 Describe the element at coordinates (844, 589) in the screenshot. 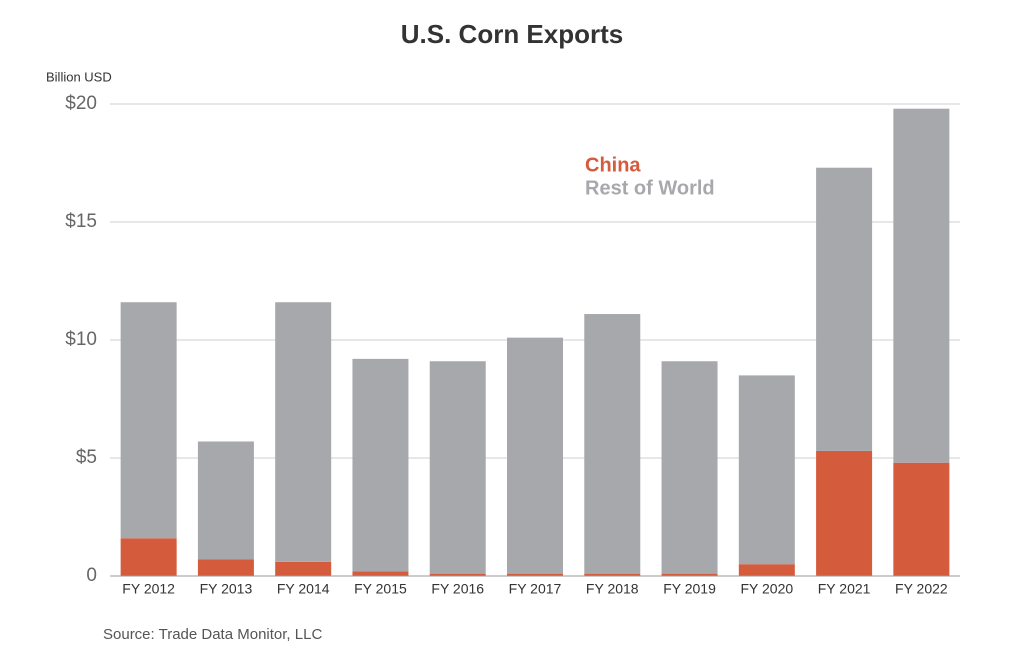

I see `x-tick-label: FY 2021` at that location.